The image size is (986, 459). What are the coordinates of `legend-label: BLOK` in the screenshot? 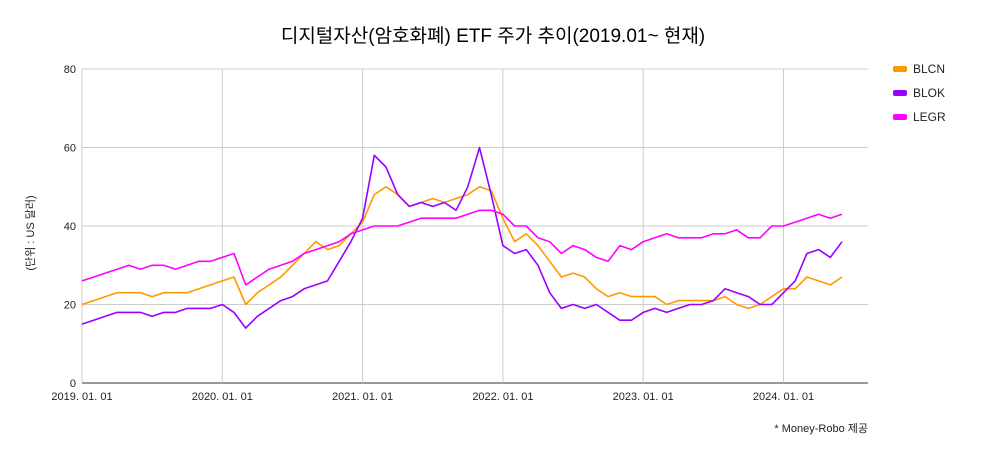 It's located at (929, 93).